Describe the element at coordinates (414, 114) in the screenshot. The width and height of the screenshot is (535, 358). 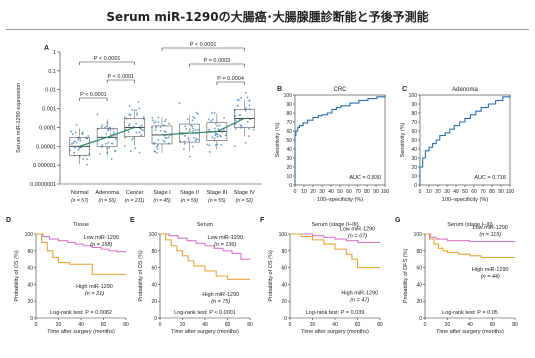
I see `roc-y-tick-label: 80` at that location.